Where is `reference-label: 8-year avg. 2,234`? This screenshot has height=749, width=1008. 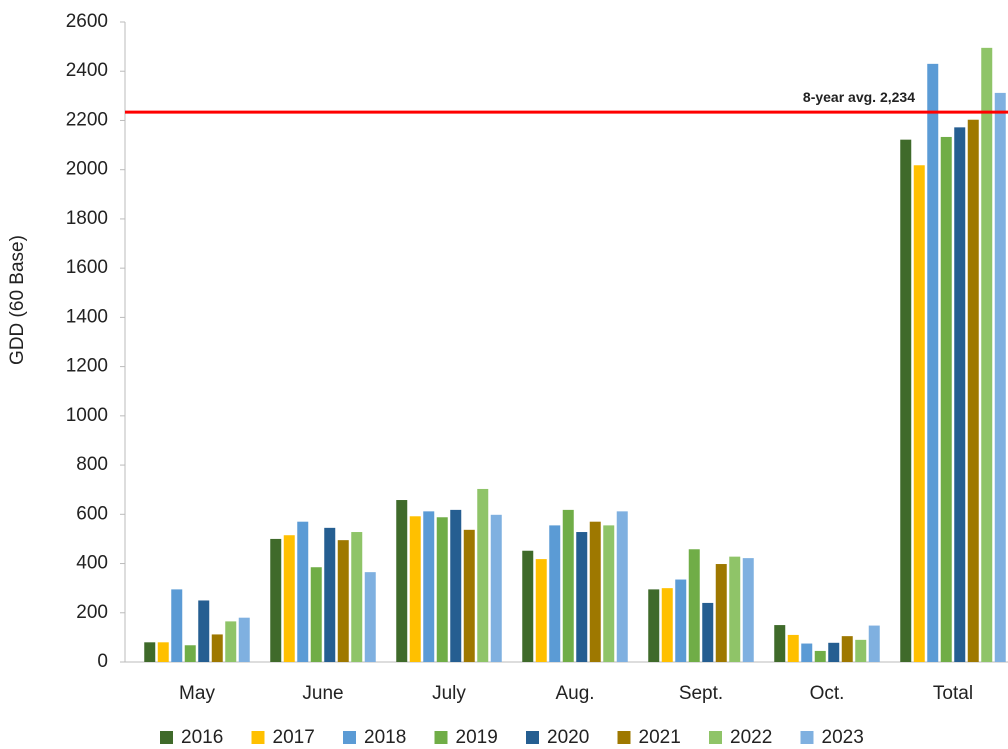 reference-label: 8-year avg. 2,234 is located at coordinates (859, 97).